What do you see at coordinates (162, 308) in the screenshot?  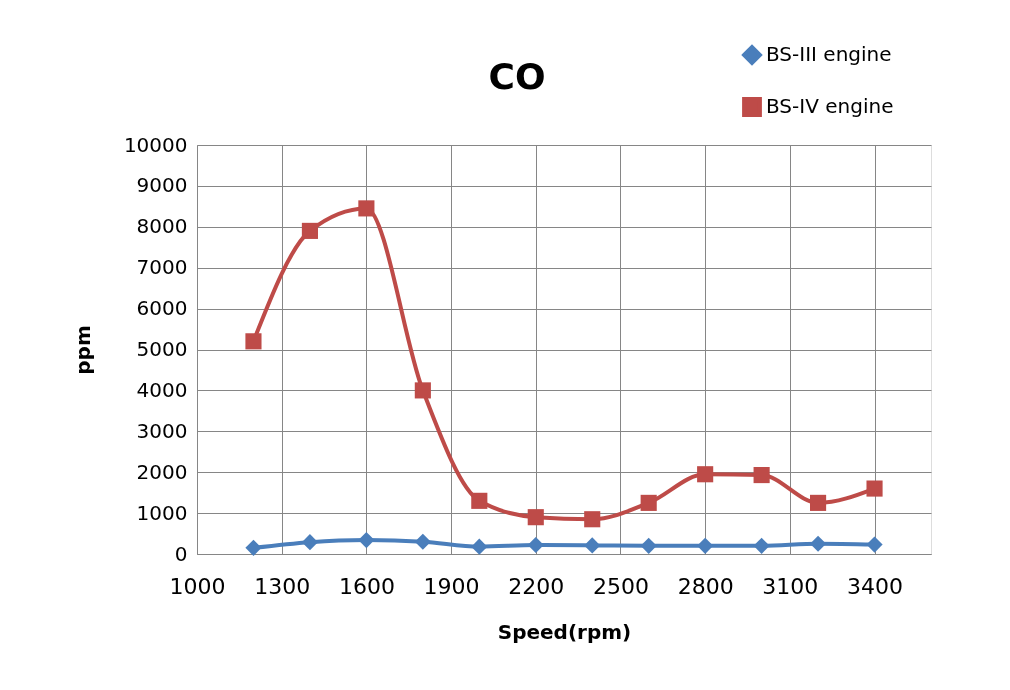 I see `y-tick-label: 6000` at bounding box center [162, 308].